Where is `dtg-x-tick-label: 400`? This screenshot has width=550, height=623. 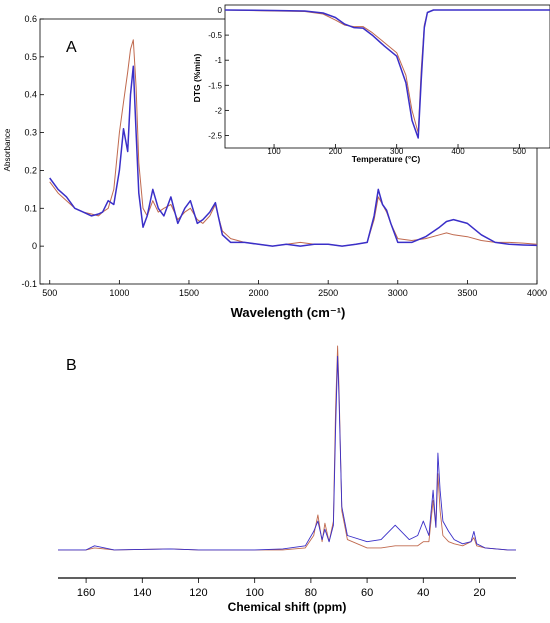 dtg-x-tick-label: 400 is located at coordinates (458, 151).